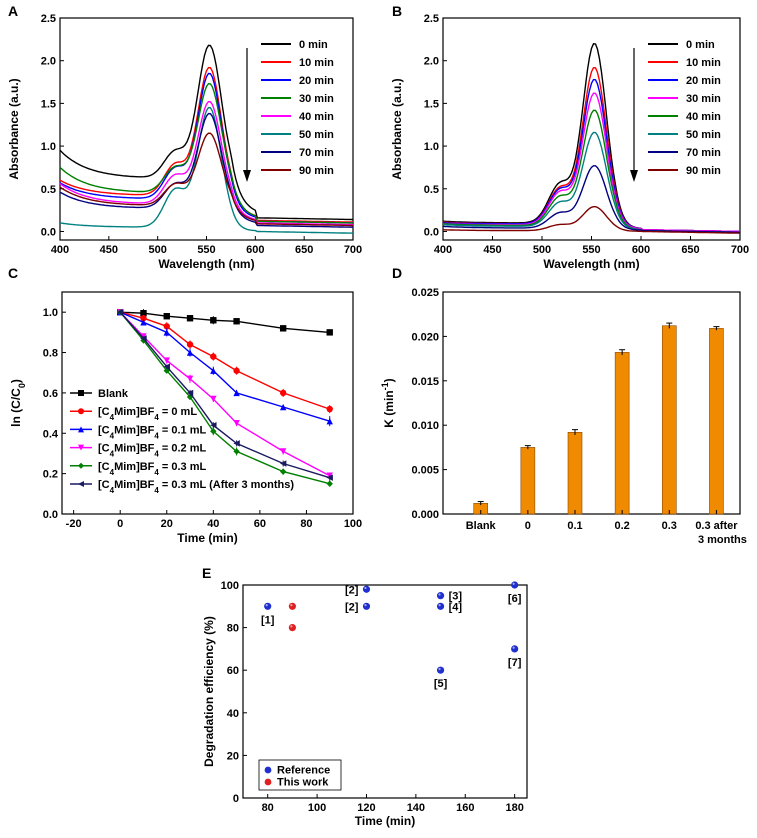 Image resolution: width=757 pixels, height=838 pixels. I want to click on legend-label: 70 min, so click(316, 153).